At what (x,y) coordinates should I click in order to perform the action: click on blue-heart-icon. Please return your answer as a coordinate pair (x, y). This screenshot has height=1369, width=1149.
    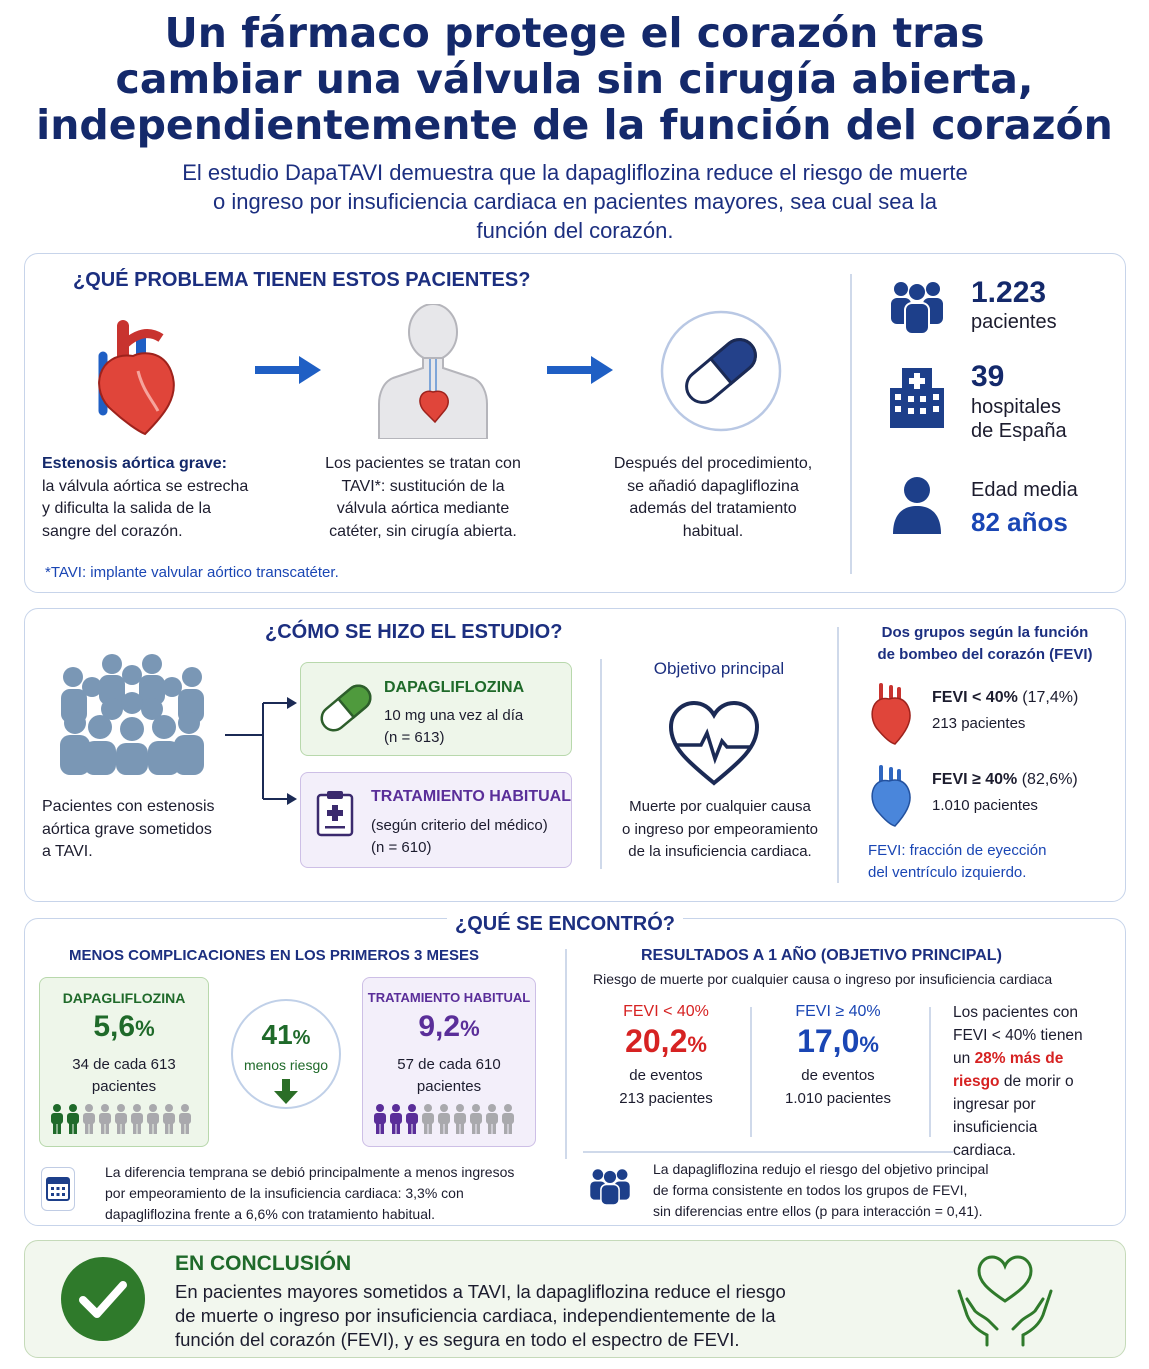
    Looking at the image, I should click on (891, 796).